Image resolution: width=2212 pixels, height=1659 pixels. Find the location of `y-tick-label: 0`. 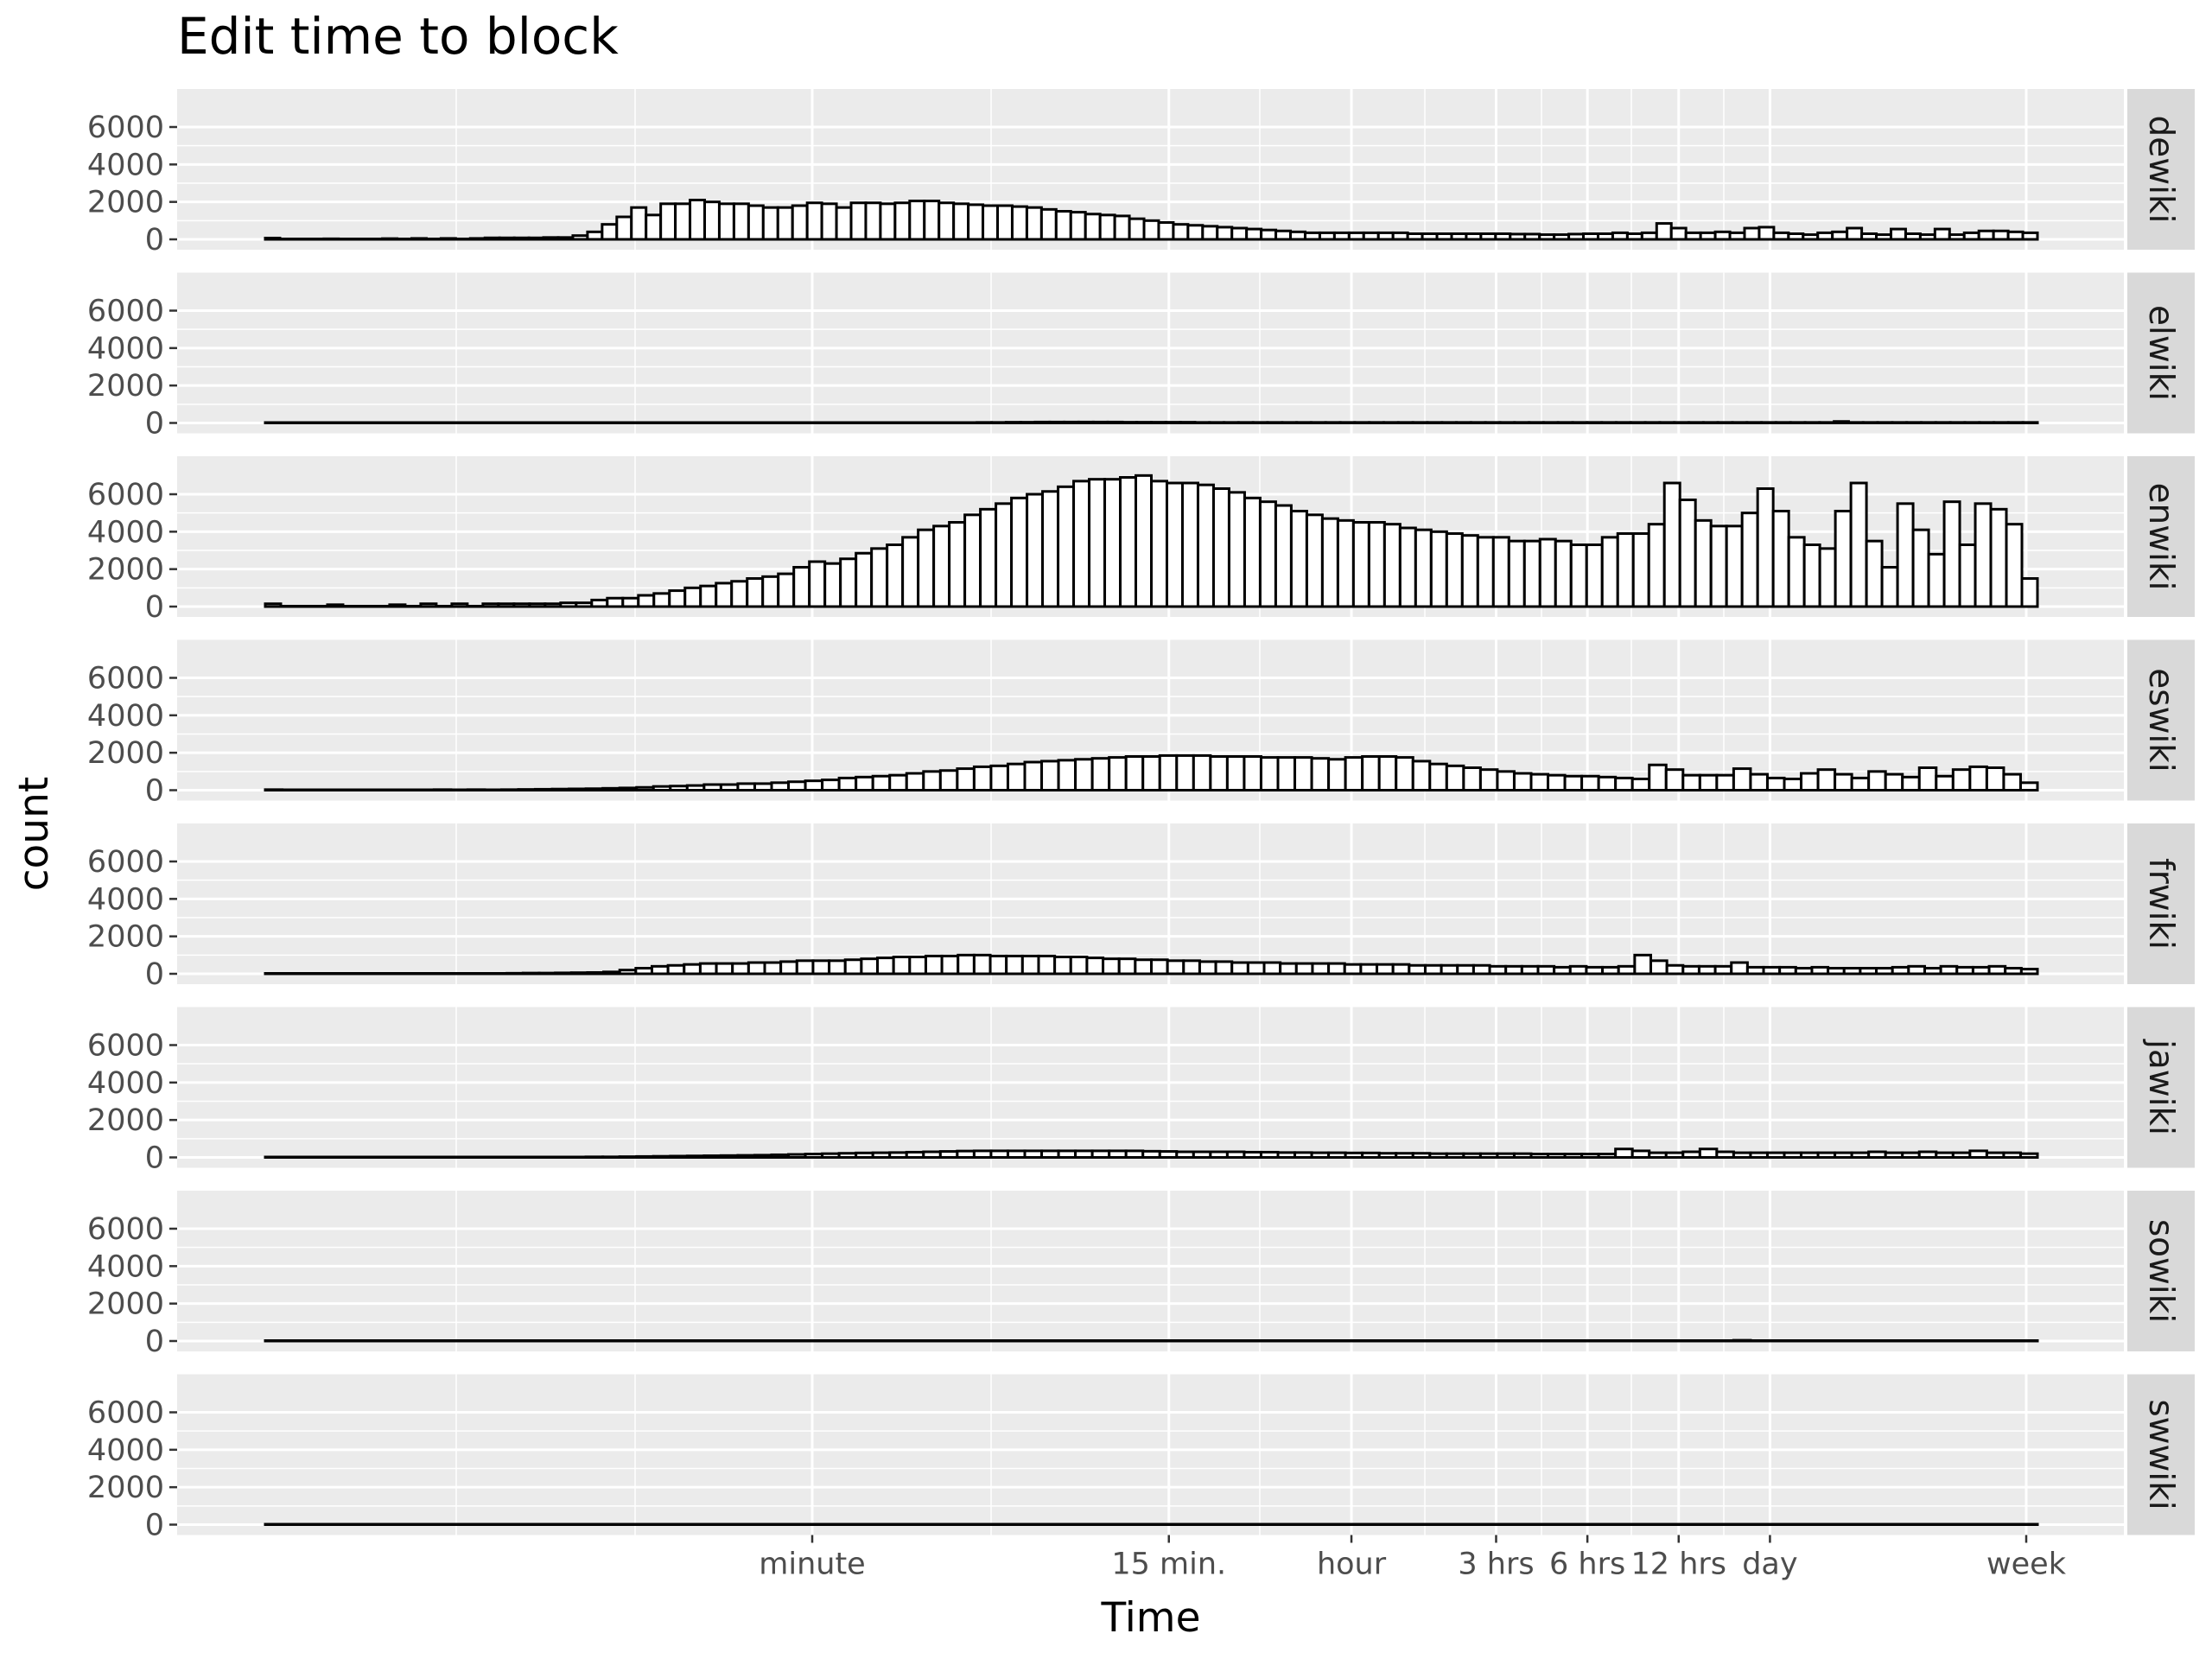

y-tick-label: 0 is located at coordinates (154, 424).